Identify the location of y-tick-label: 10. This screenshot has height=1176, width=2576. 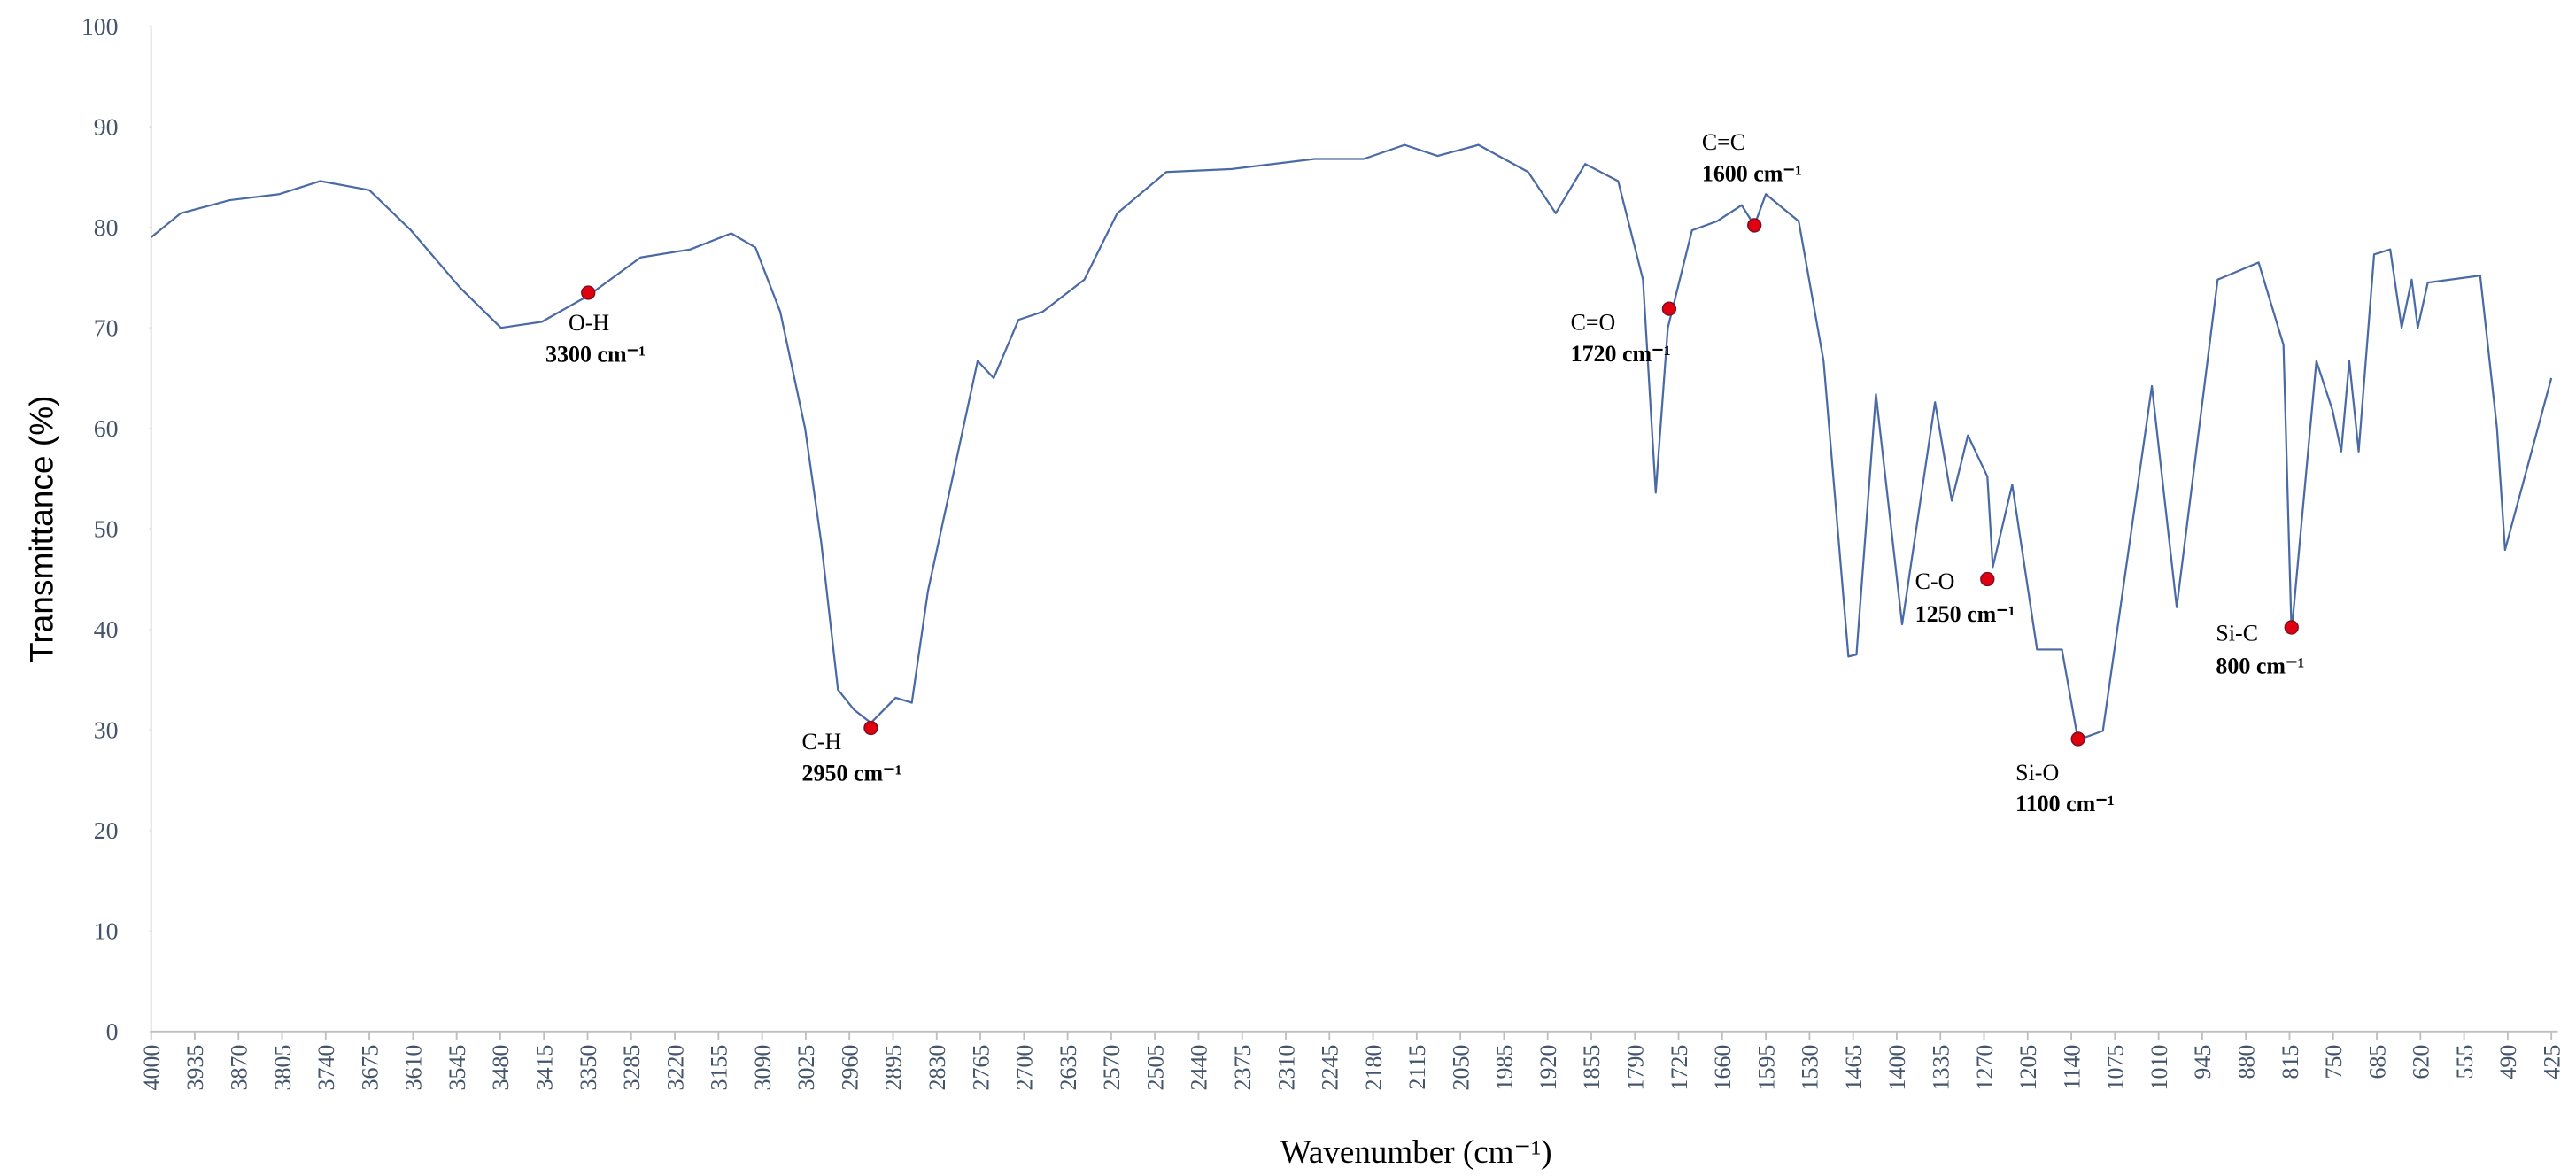
(106, 932).